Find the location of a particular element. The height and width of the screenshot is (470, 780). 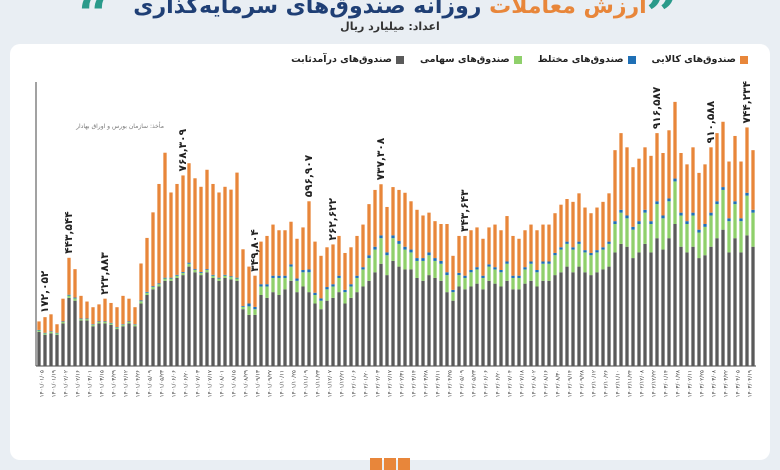

x-tick-label: ۱۴۰۳/۰۳/۰۸ is located at coordinates (715, 383).